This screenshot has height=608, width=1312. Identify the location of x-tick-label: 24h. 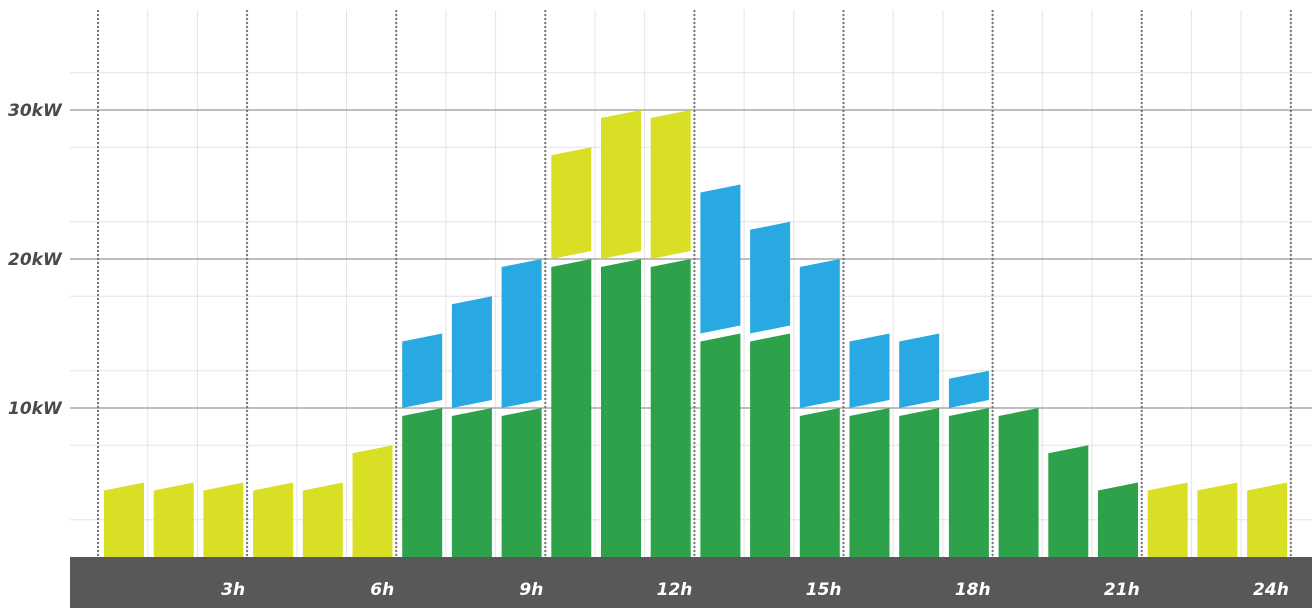
(1271, 590).